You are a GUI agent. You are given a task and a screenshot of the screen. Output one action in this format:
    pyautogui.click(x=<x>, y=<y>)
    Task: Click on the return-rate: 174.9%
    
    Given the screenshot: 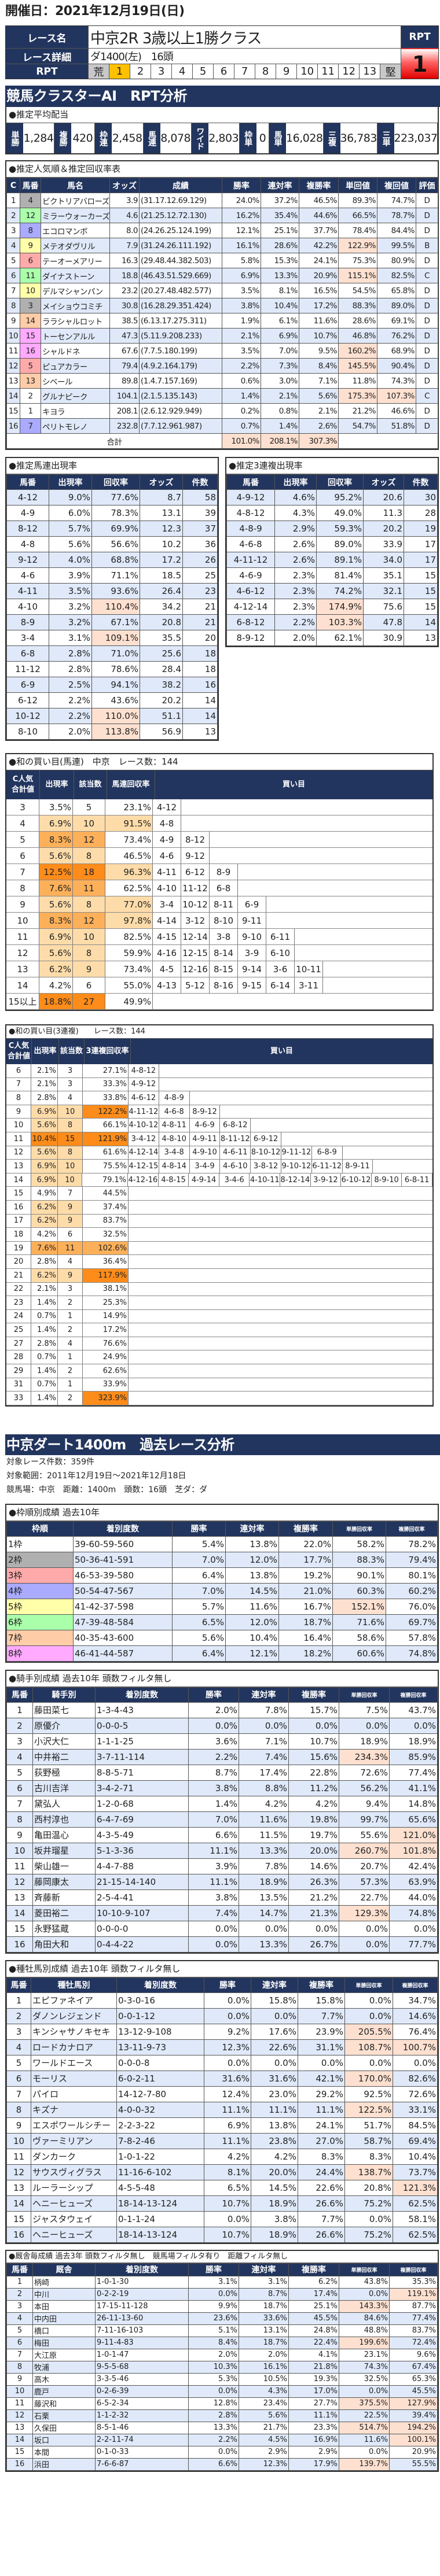 What is the action you would take?
    pyautogui.click(x=340, y=607)
    